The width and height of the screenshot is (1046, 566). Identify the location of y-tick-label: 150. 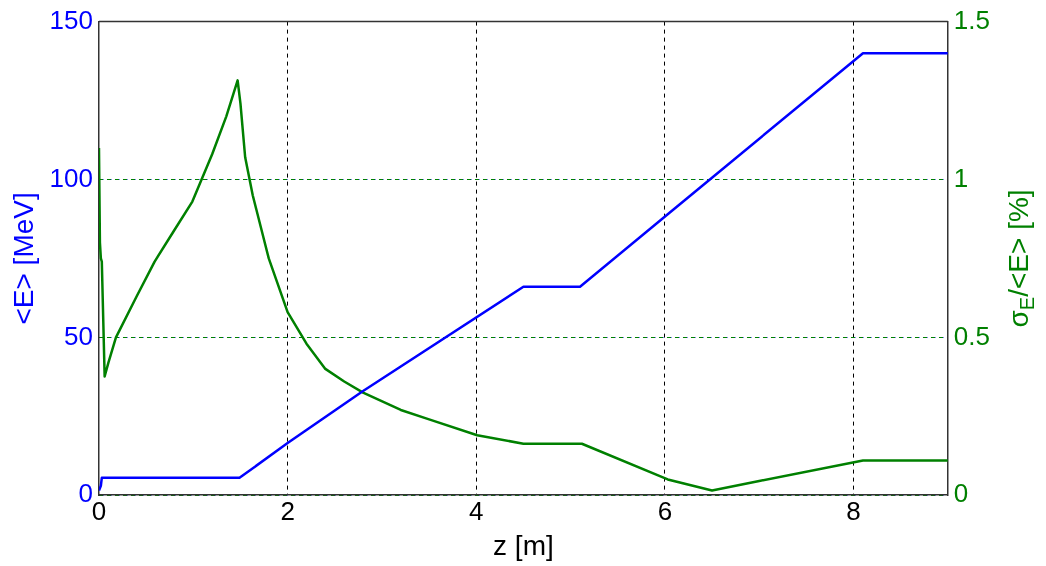
(71, 19).